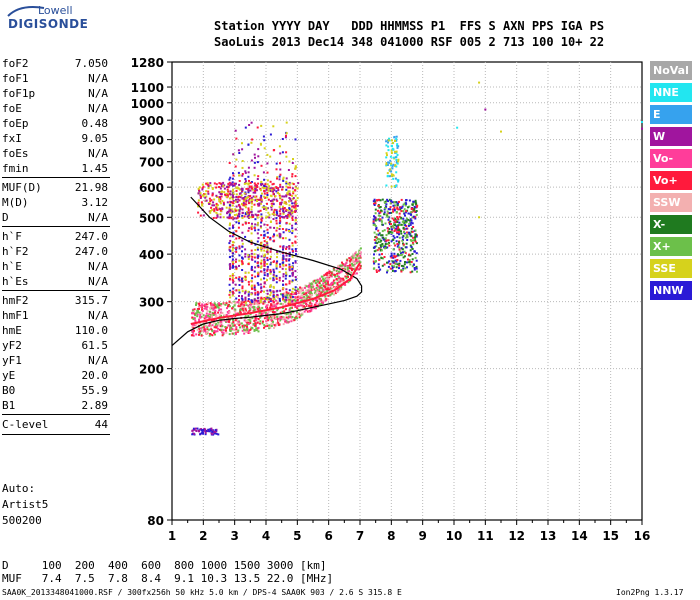 Image resolution: width=700 pixels, height=600 pixels. What do you see at coordinates (95, 202) in the screenshot?
I see `param-value: 3.12` at bounding box center [95, 202].